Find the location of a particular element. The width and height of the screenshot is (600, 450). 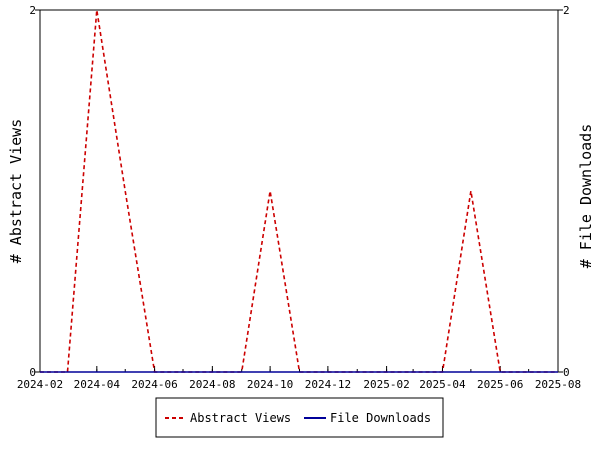

x-tick-label: 2025-08 is located at coordinates (558, 384).